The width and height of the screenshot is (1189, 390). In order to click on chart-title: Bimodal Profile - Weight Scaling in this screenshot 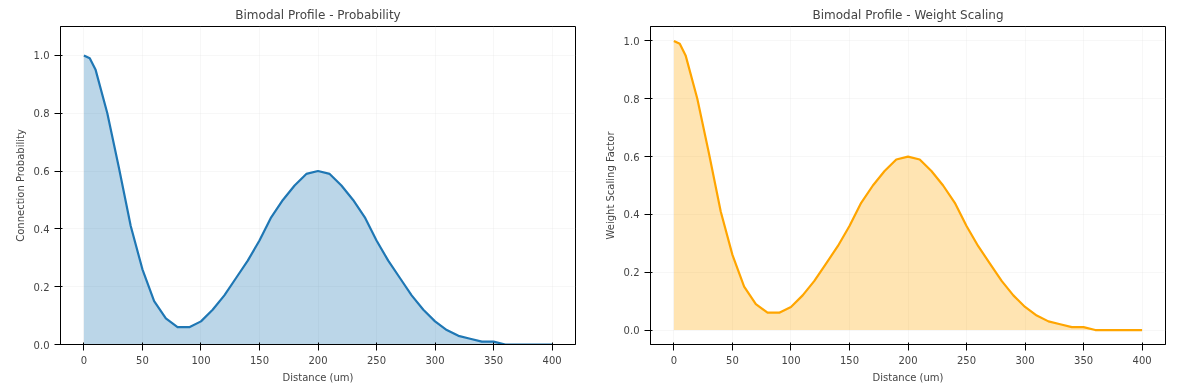, I will do `click(908, 14)`.